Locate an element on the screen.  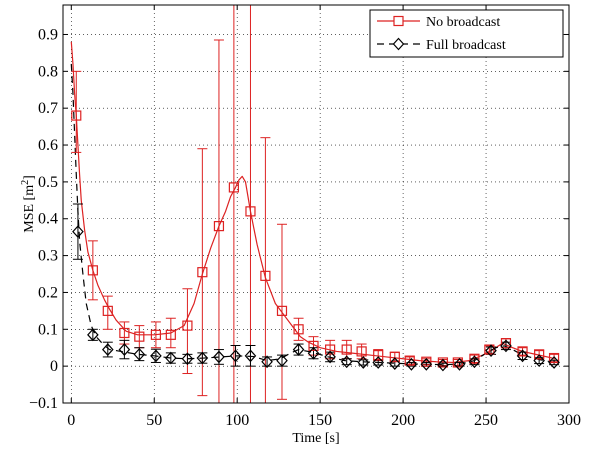
legend-label-no-broadcast: No broadcast is located at coordinates (463, 22).